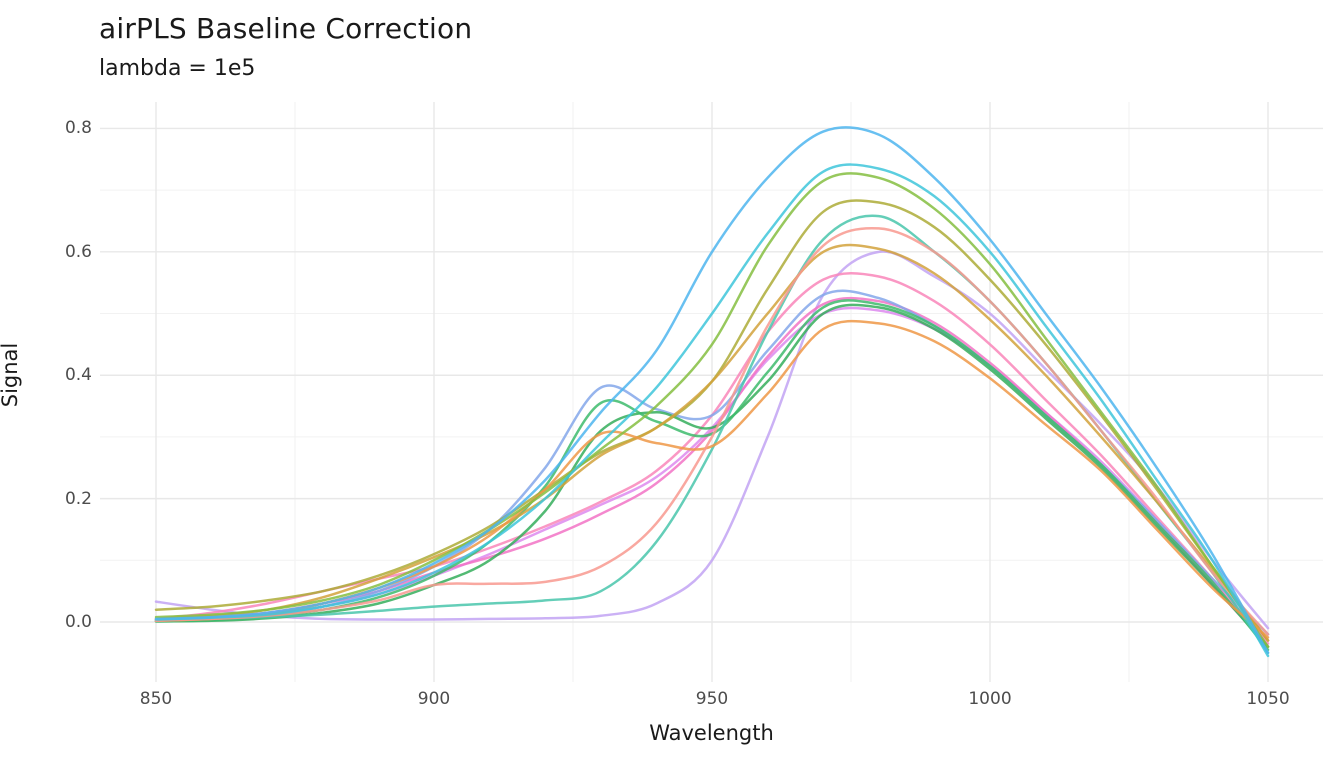 The height and width of the screenshot is (768, 1344). What do you see at coordinates (78, 622) in the screenshot?
I see `y-tick-label-0.0: 0.0` at bounding box center [78, 622].